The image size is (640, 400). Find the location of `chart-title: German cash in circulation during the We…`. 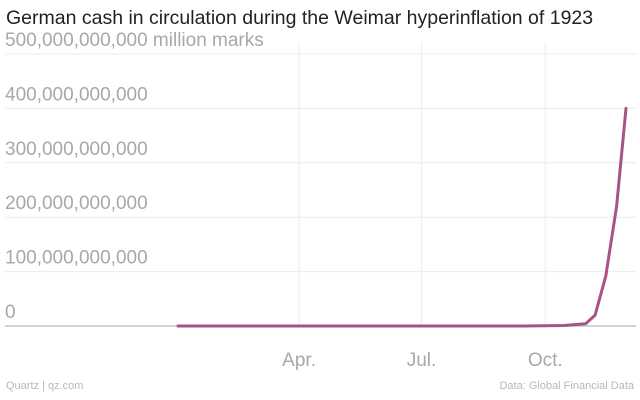

chart-title: German cash in circulation during the We… is located at coordinates (300, 18).